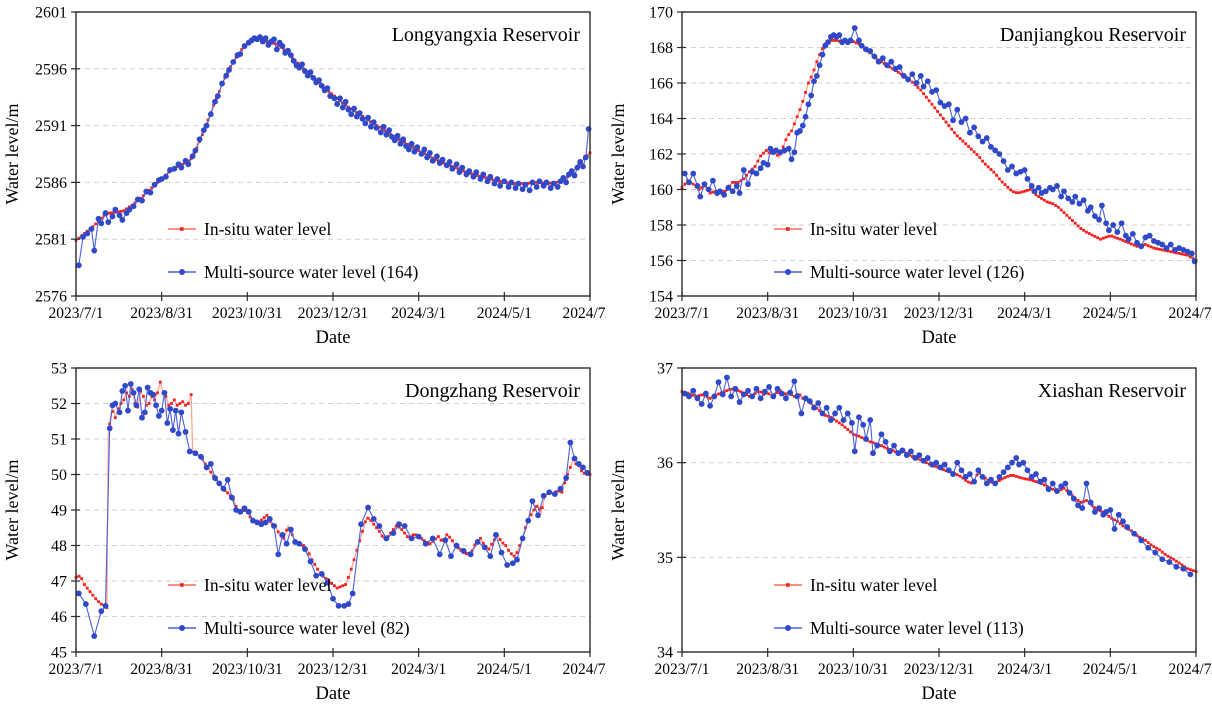 The height and width of the screenshot is (712, 1212). What do you see at coordinates (661, 119) in the screenshot?
I see `y-tick-label: 164` at bounding box center [661, 119].